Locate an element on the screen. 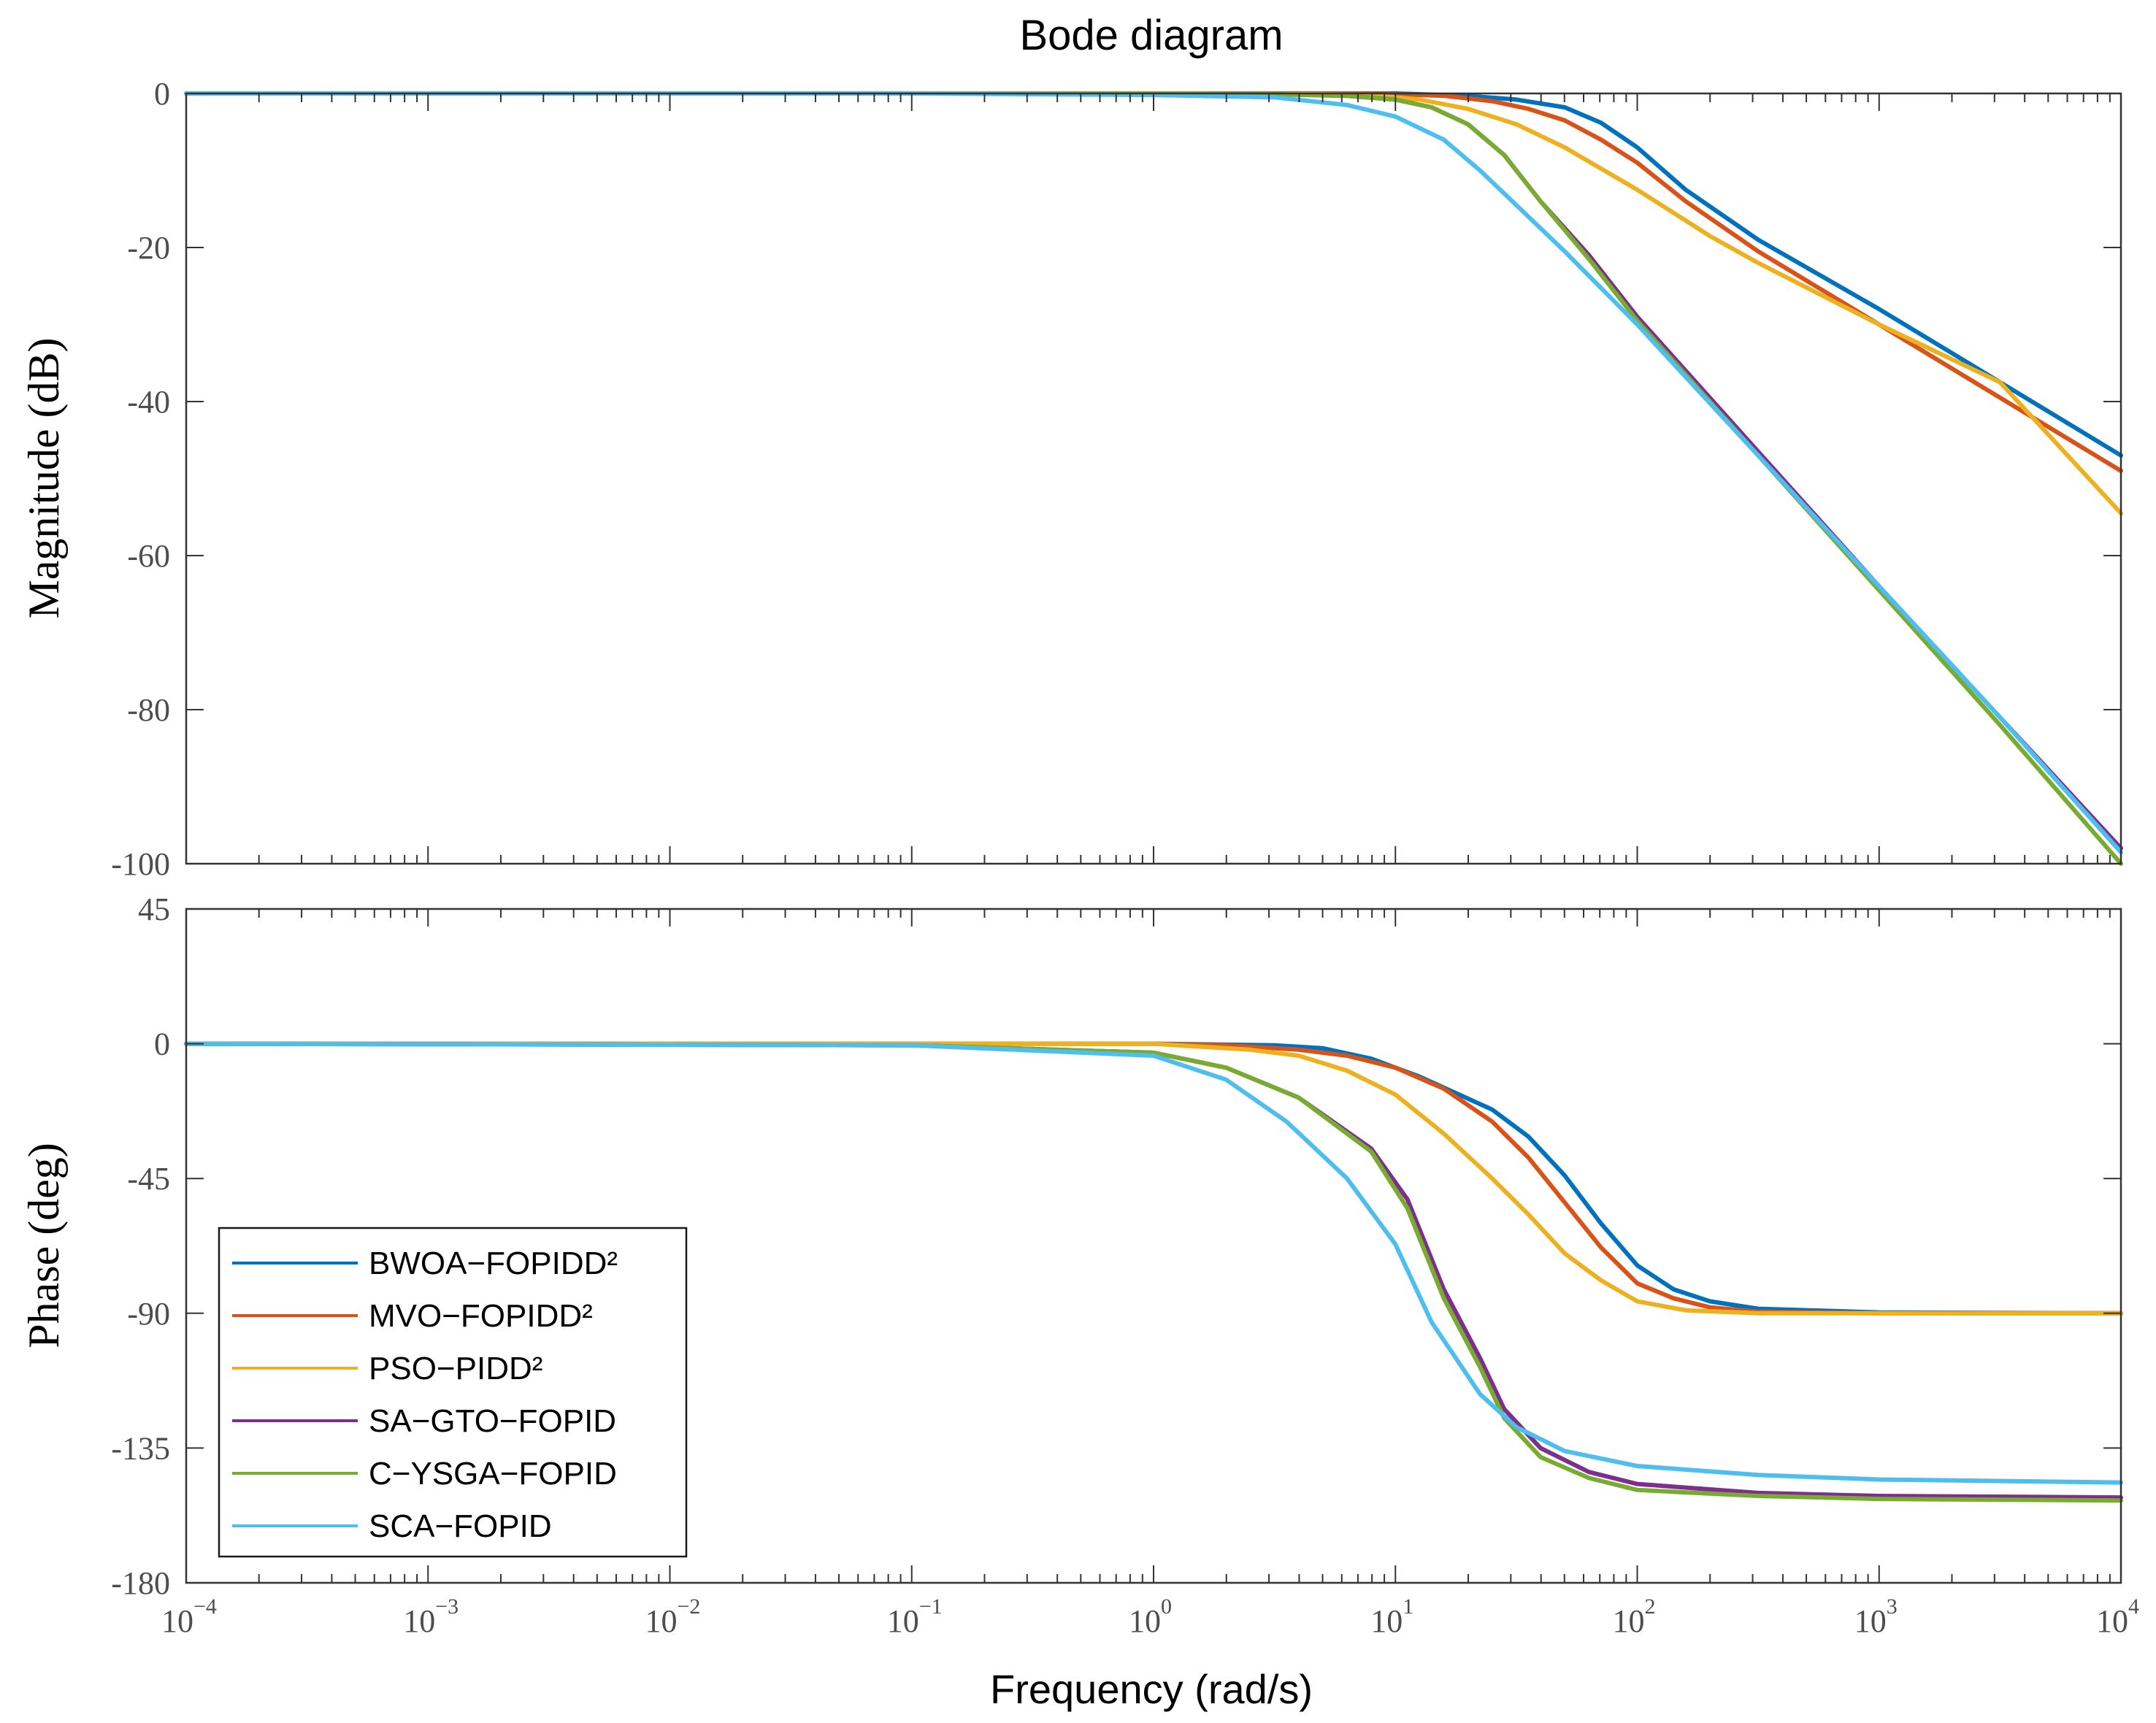  magnitude-ylabel: Magnitude (dB) is located at coordinates (44, 478).